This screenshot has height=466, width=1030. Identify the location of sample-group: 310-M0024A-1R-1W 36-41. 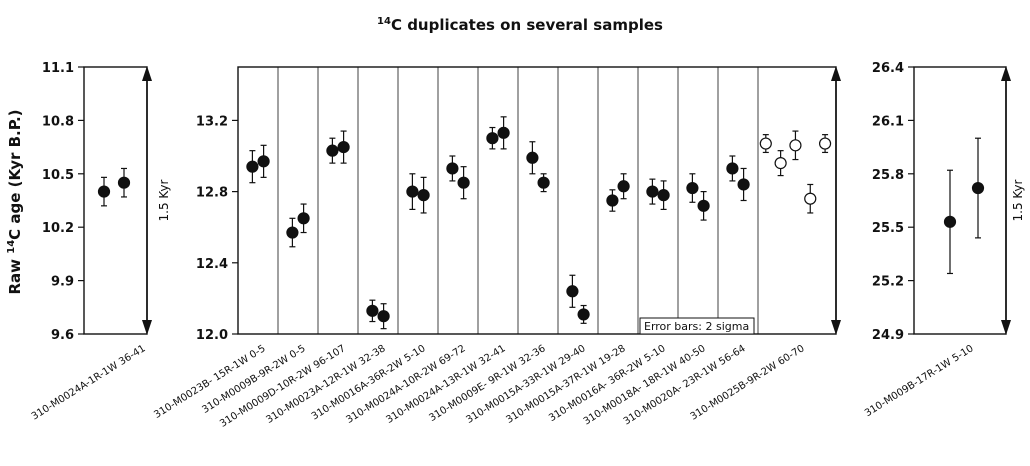
(89, 295).